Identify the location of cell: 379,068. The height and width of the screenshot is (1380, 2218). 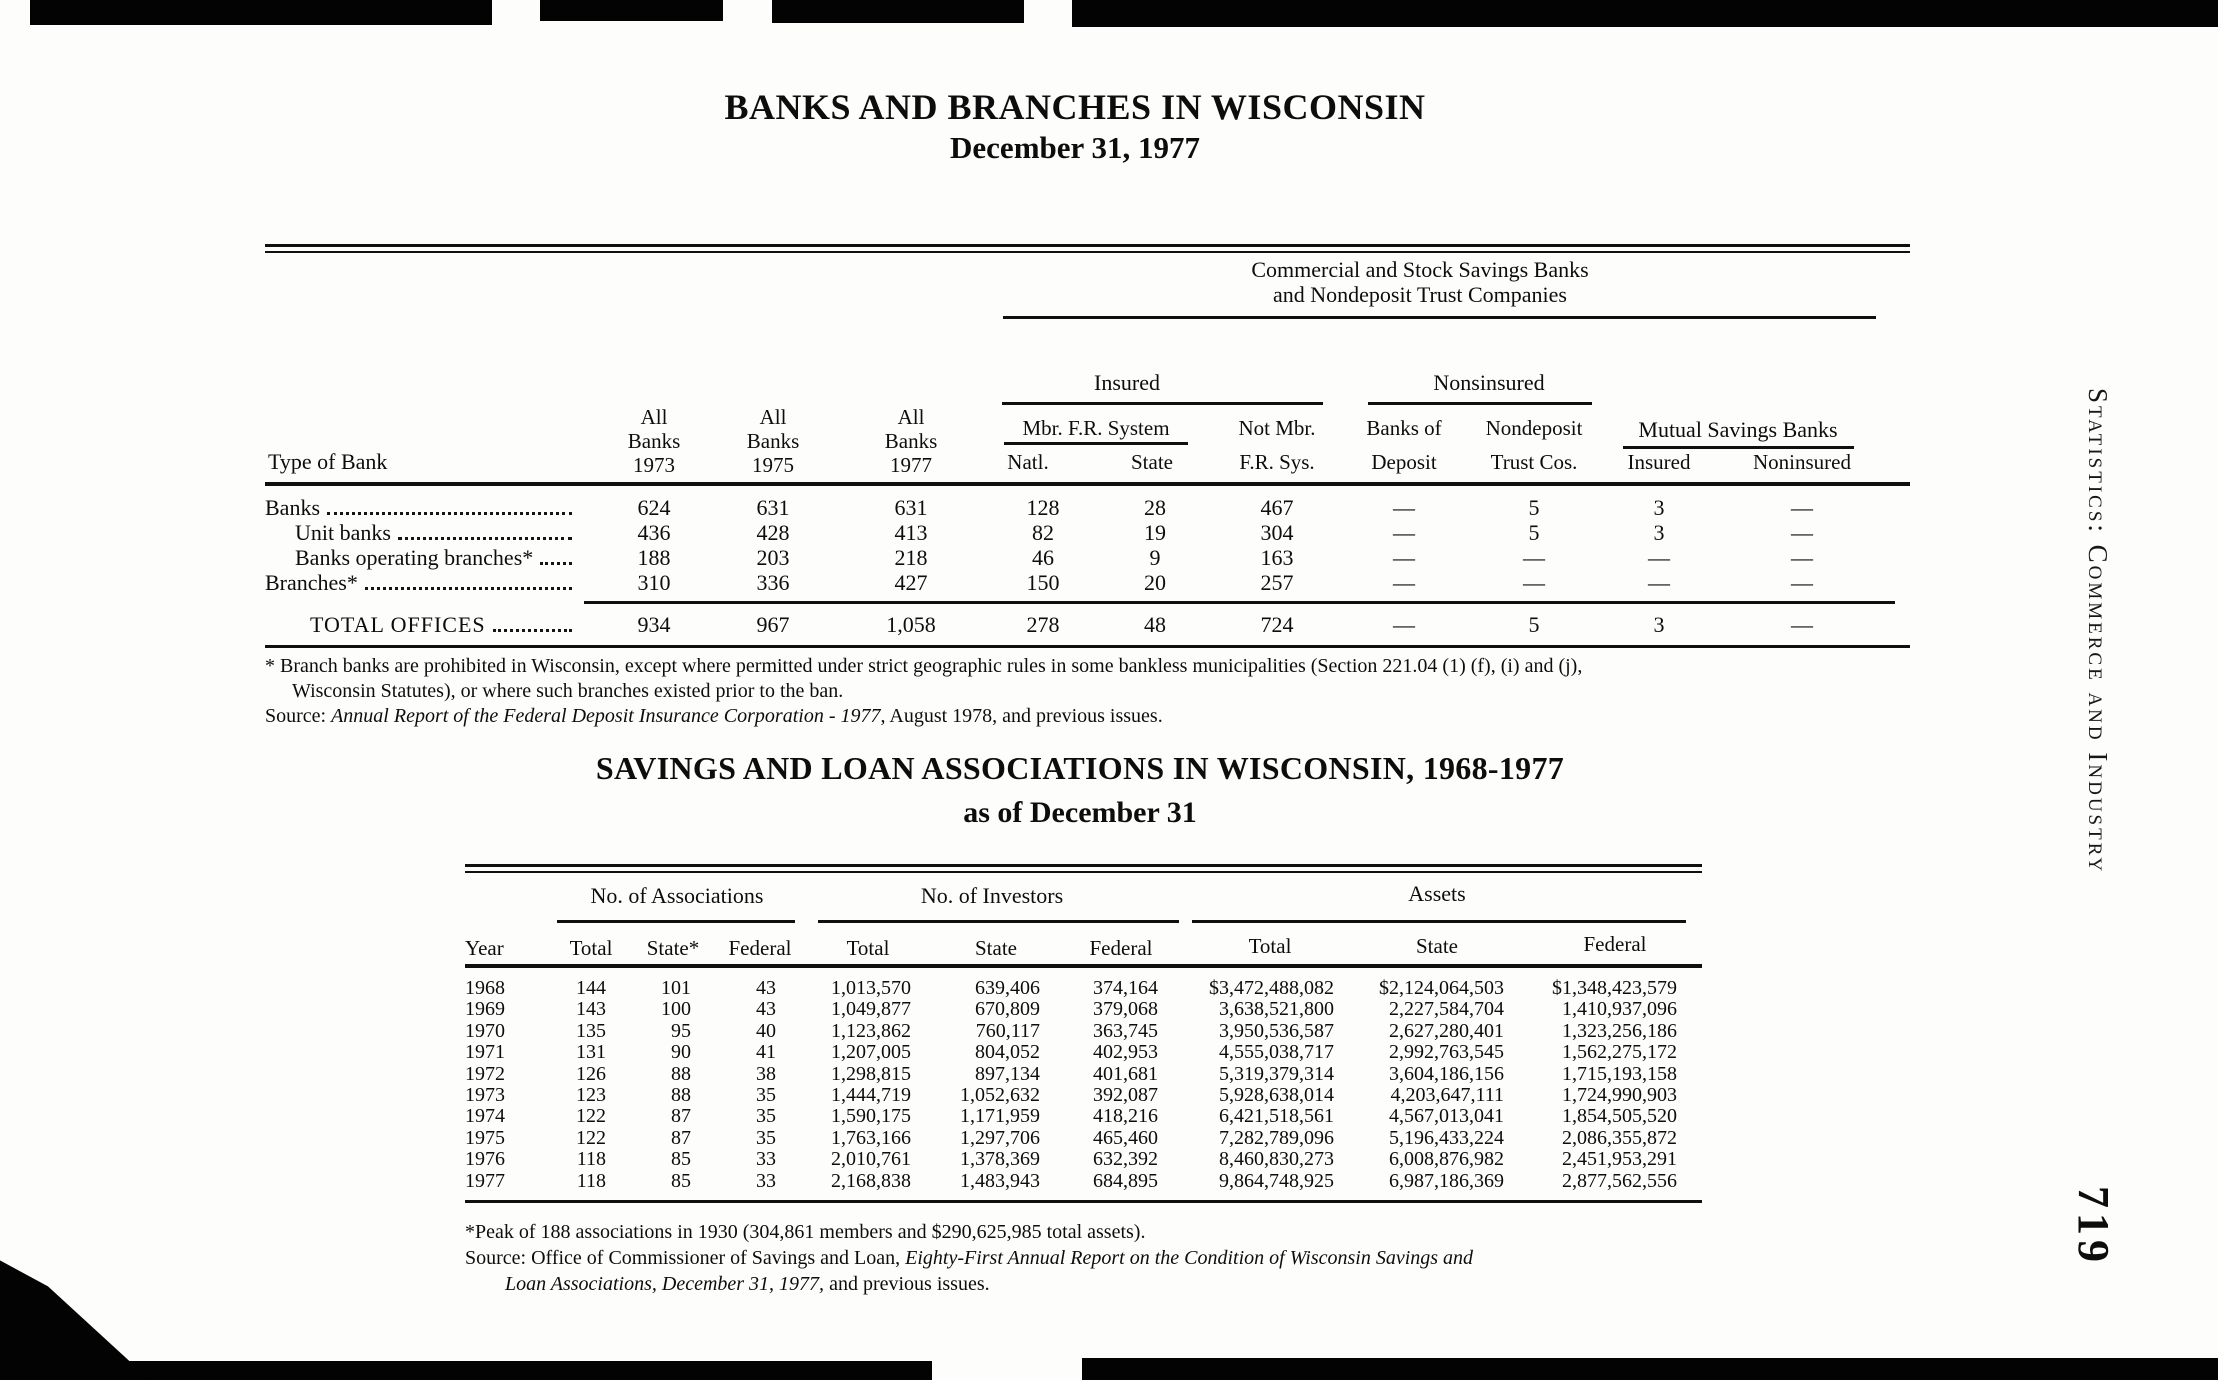
(1125, 1009).